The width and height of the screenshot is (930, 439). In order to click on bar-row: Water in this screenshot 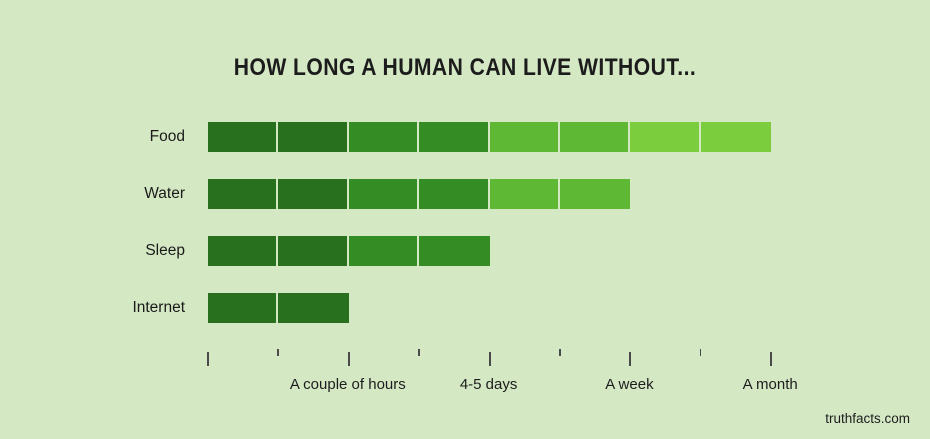, I will do `click(465, 194)`.